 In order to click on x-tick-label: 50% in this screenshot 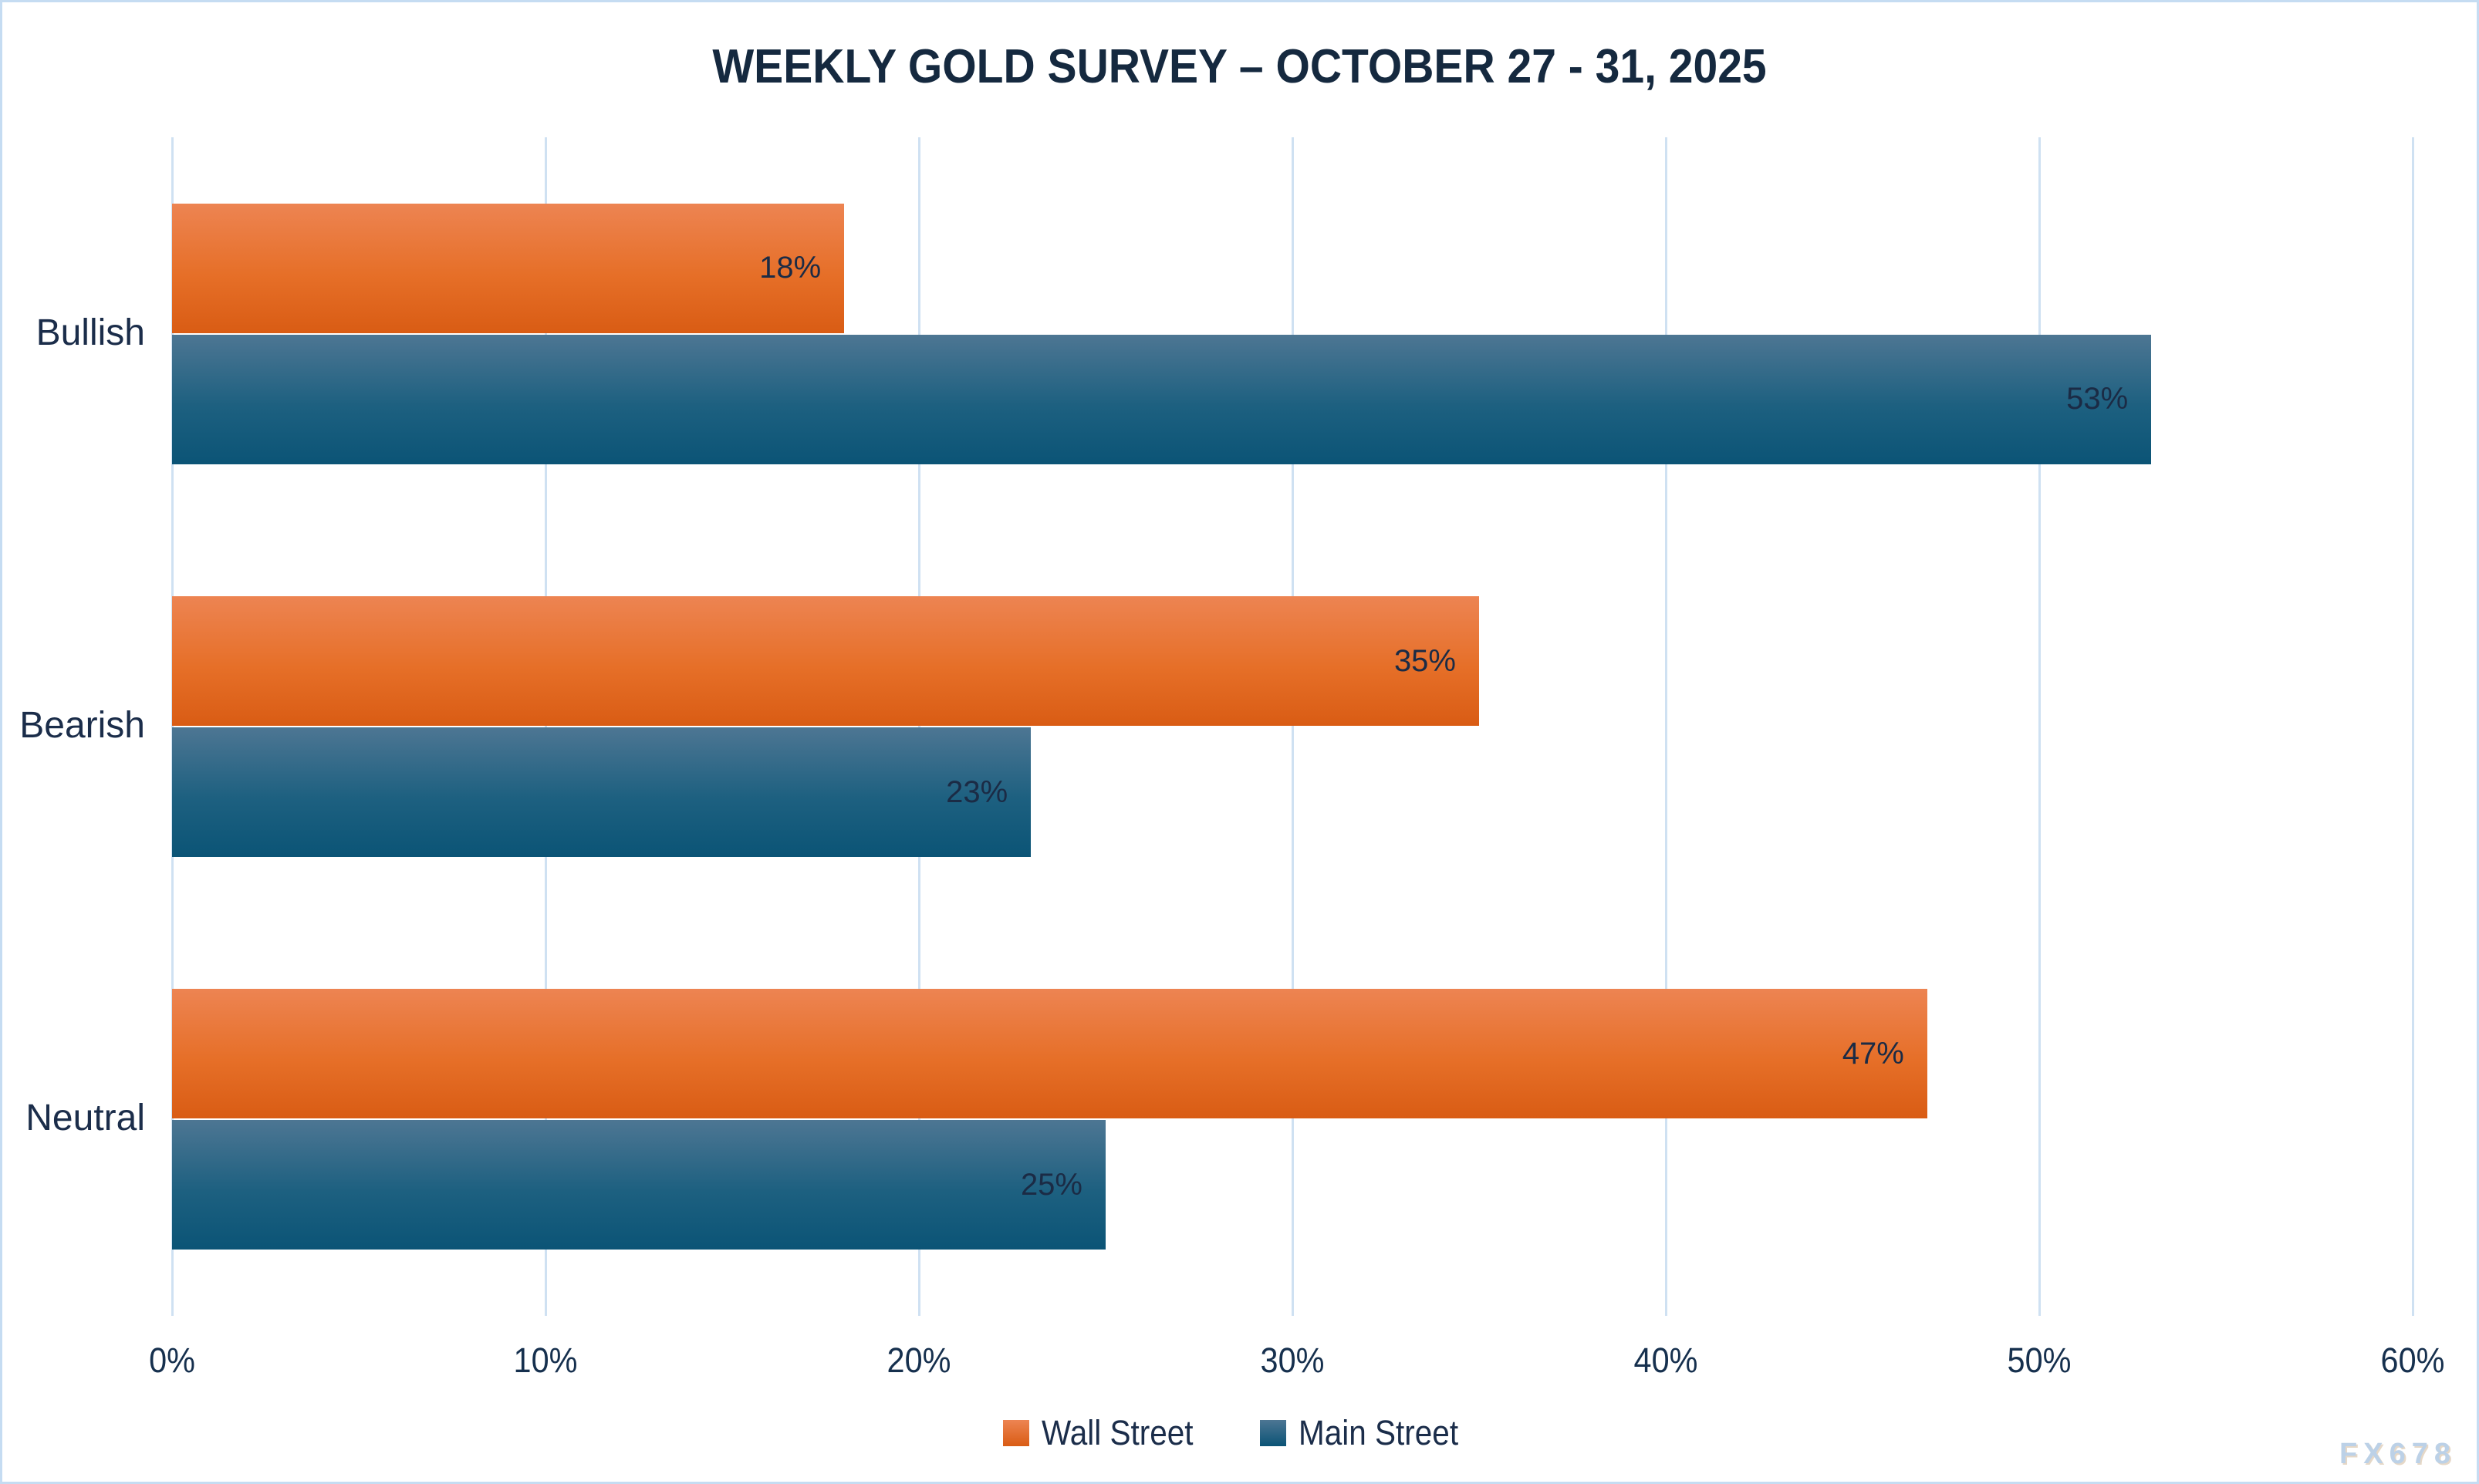, I will do `click(2039, 1360)`.